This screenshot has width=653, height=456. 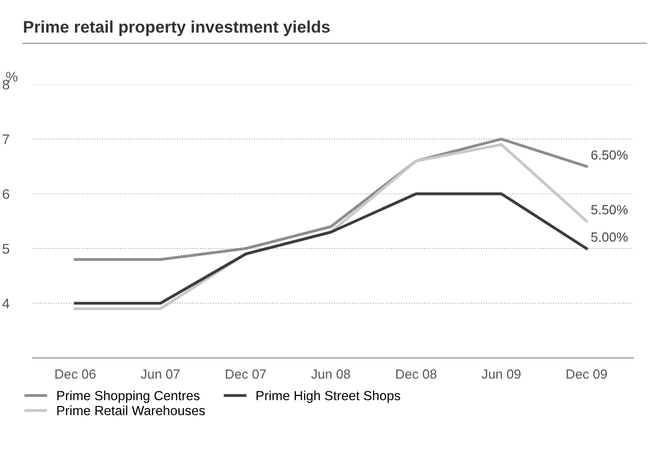 I want to click on y-axis-title: %, so click(x=12, y=77).